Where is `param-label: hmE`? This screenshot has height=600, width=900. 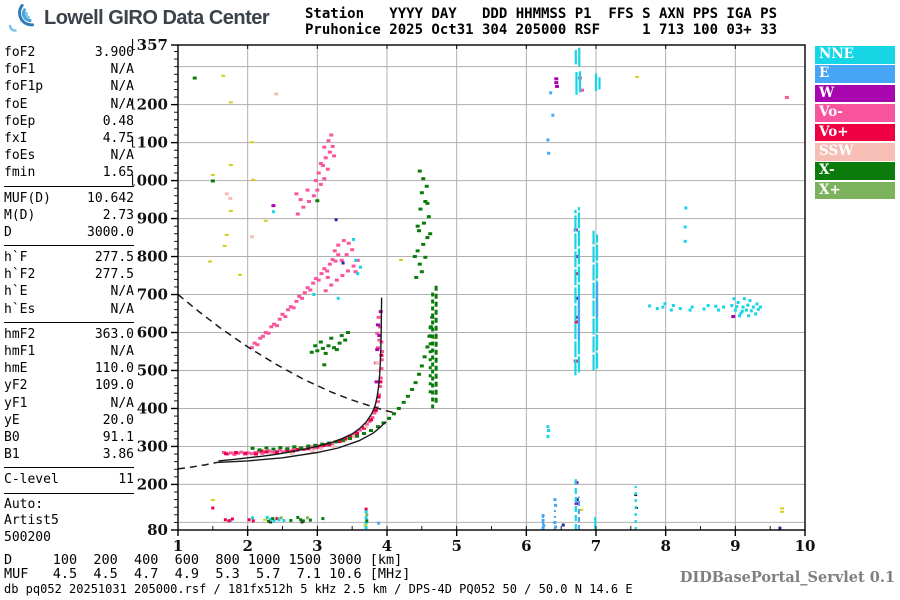
param-label: hmE is located at coordinates (16, 369).